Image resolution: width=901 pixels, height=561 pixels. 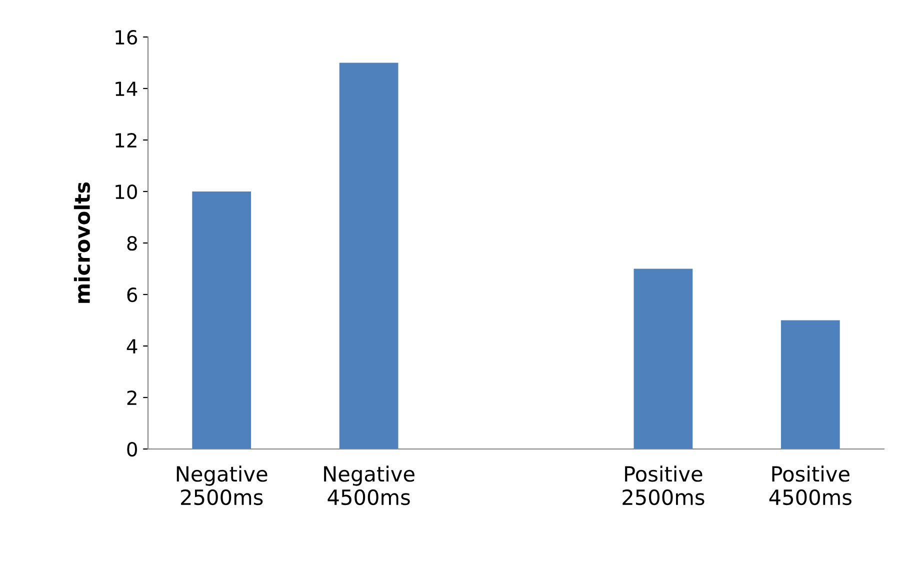 What do you see at coordinates (132, 294) in the screenshot?
I see `y-tick-label: 6` at bounding box center [132, 294].